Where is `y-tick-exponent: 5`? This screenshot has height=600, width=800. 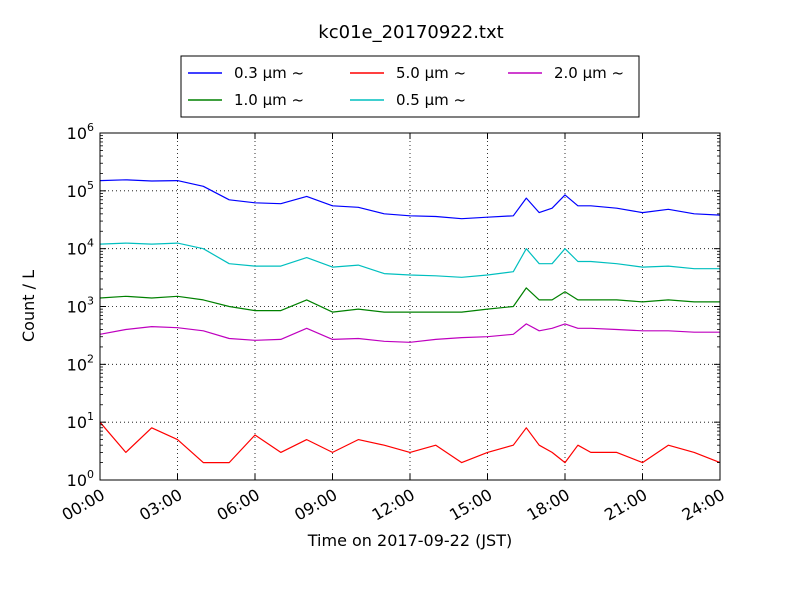
y-tick-exponent: 5 is located at coordinates (90, 185).